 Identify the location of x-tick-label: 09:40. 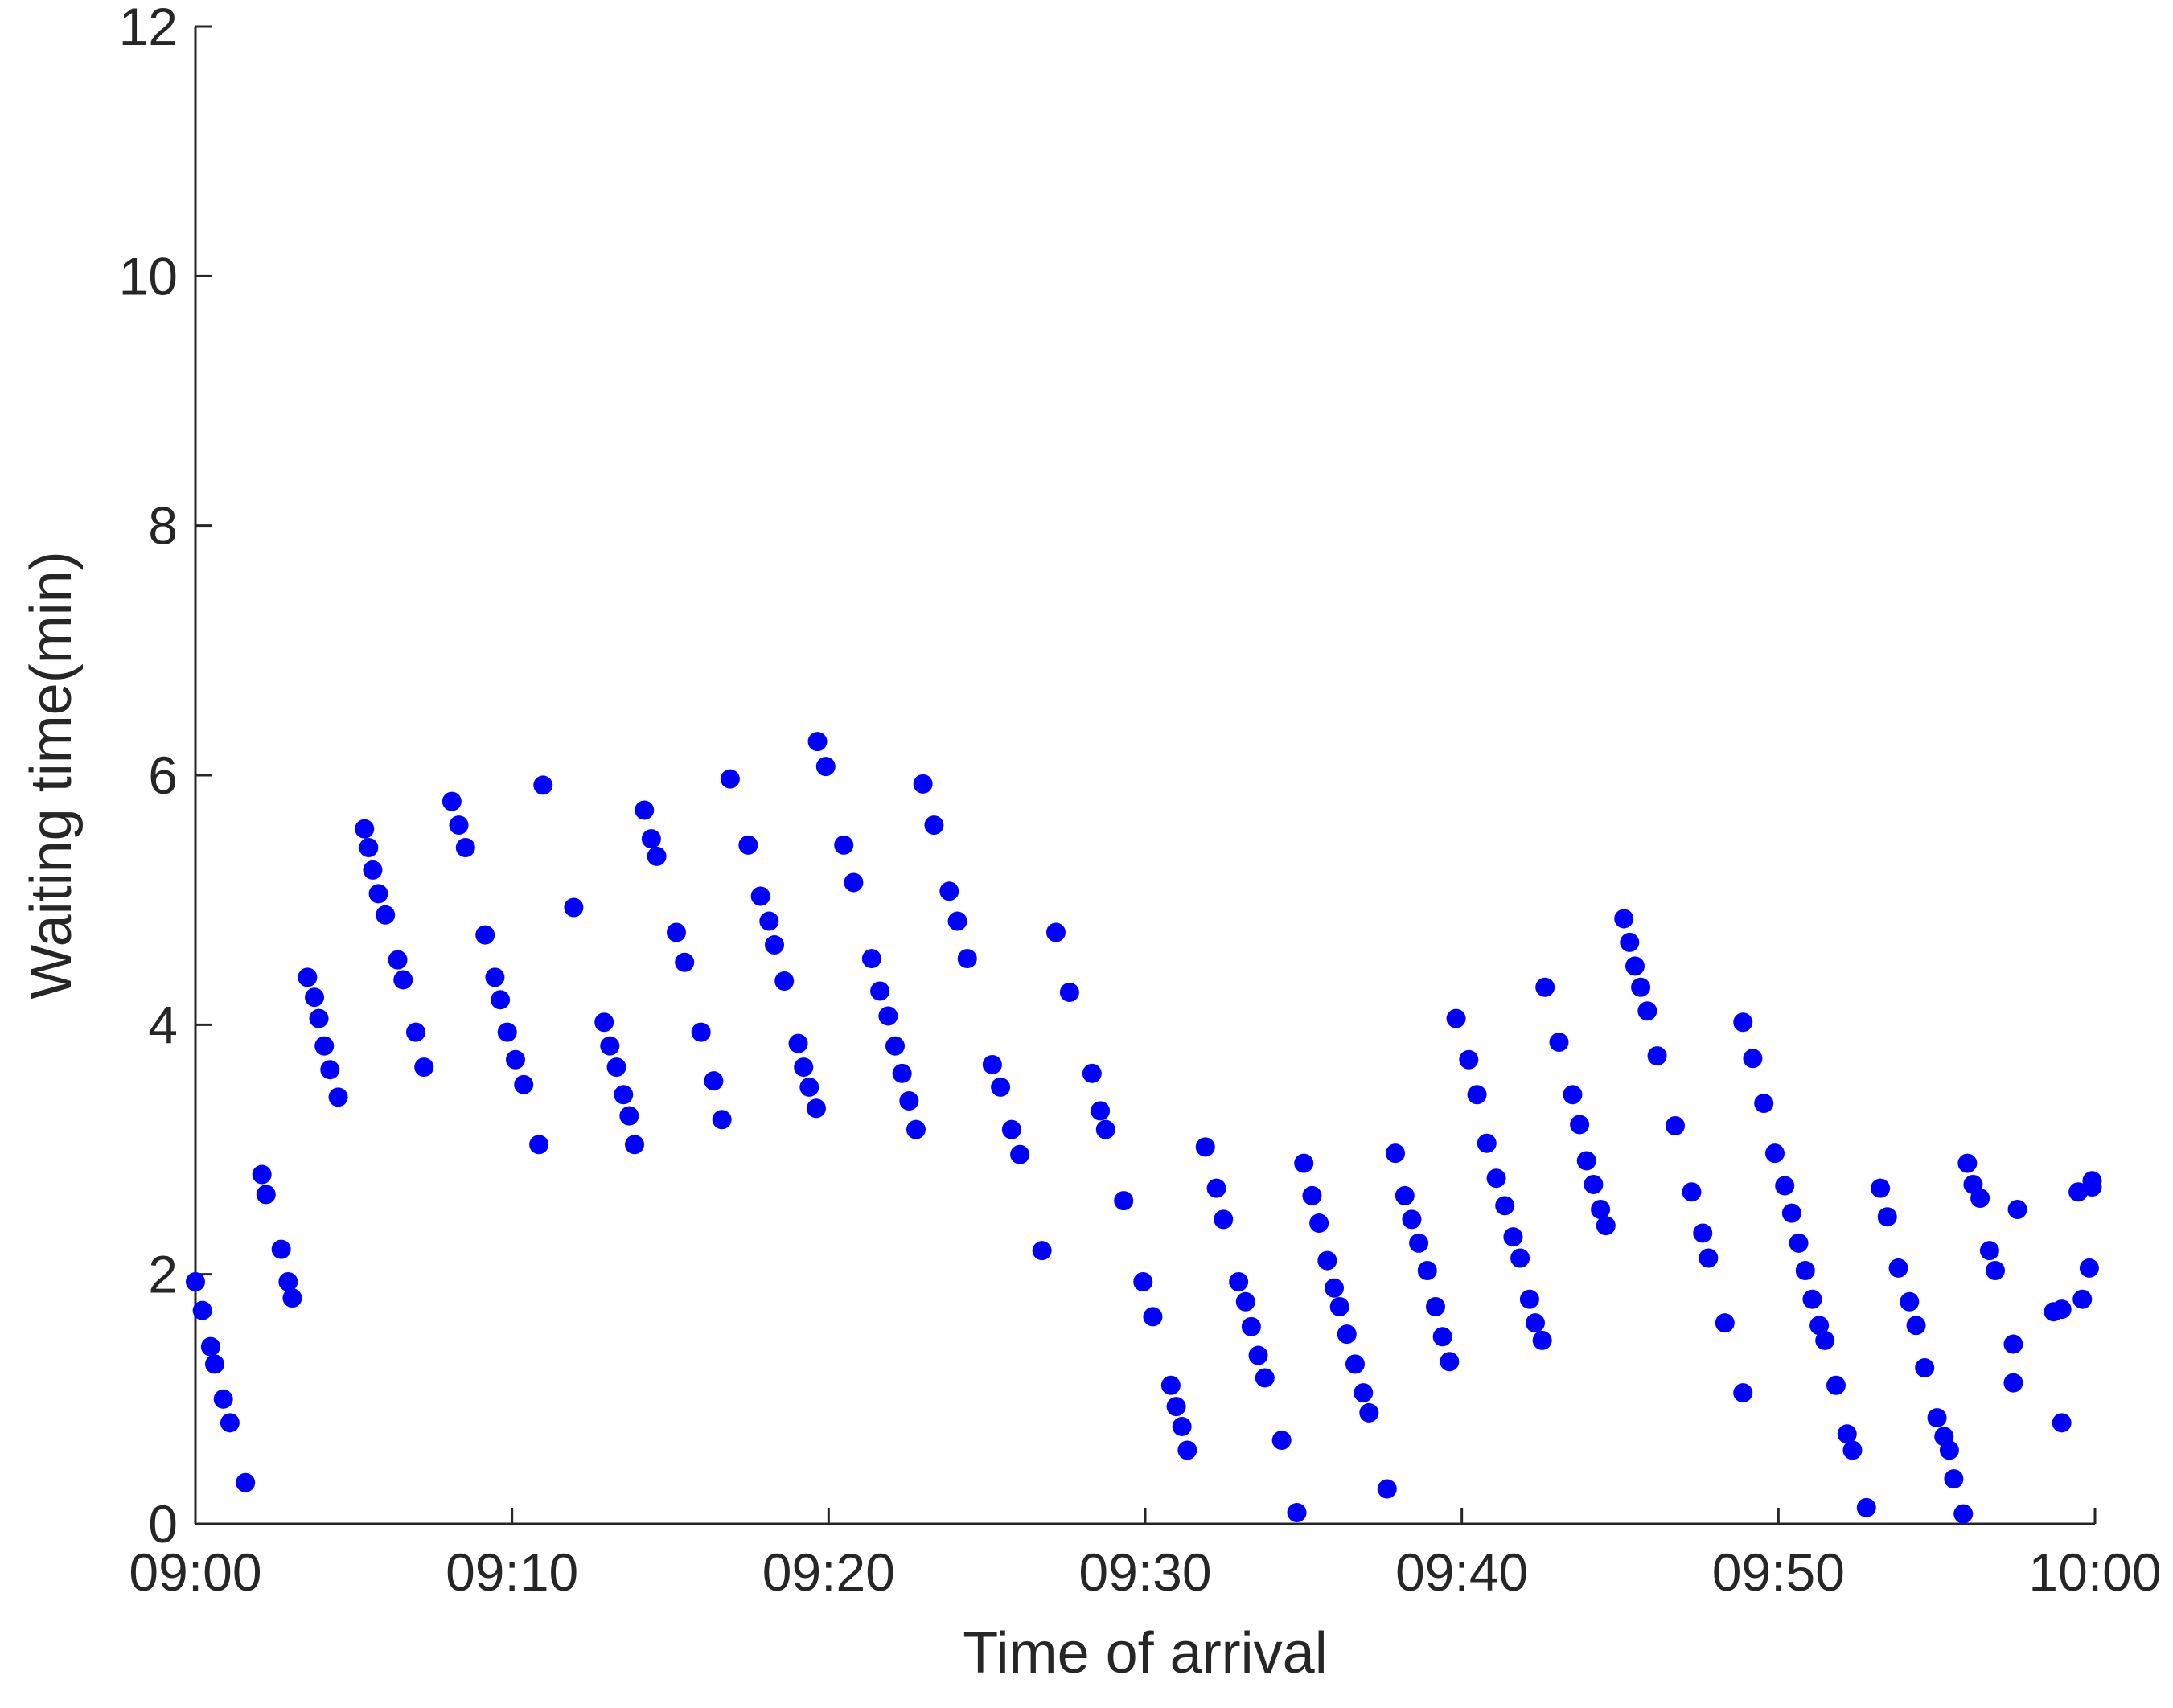
(1461, 1572).